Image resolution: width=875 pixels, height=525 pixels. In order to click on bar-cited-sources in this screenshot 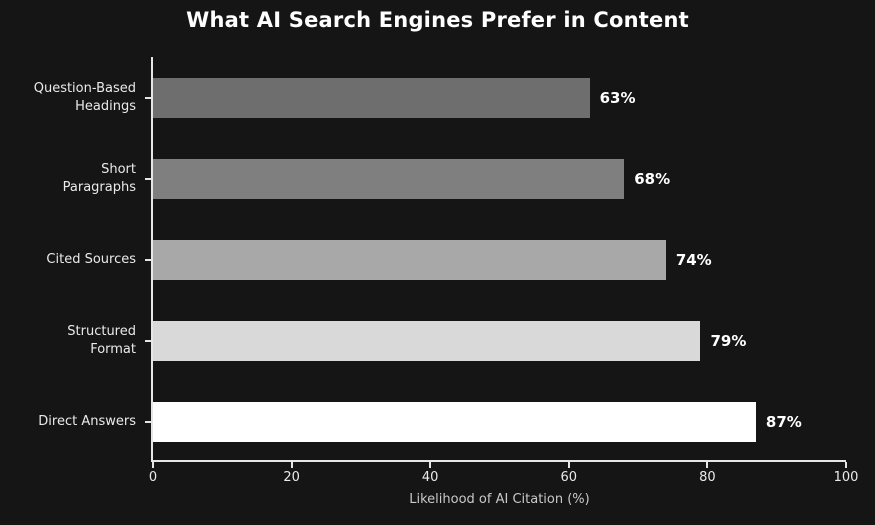, I will do `click(409, 259)`.